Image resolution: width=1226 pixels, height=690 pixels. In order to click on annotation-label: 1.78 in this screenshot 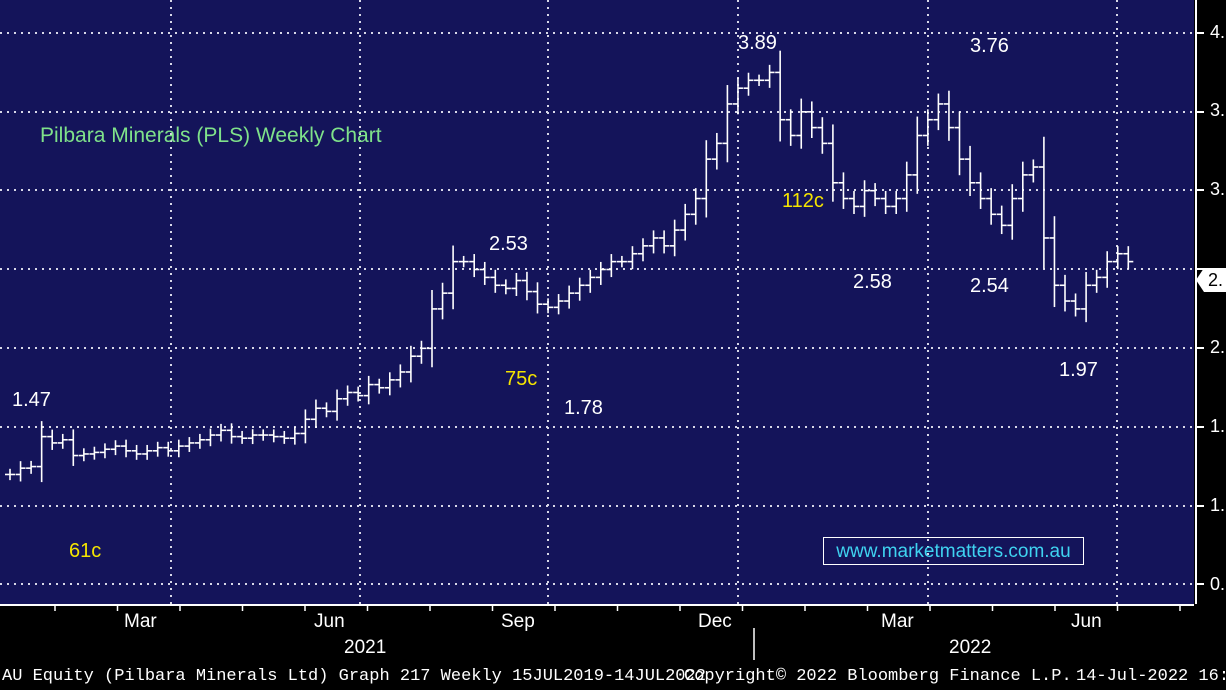, I will do `click(583, 408)`.